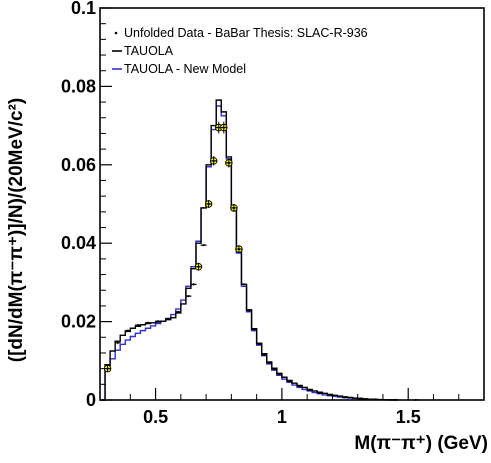 Image resolution: width=491 pixels, height=463 pixels. I want to click on x-tick-label: 1, so click(282, 417).